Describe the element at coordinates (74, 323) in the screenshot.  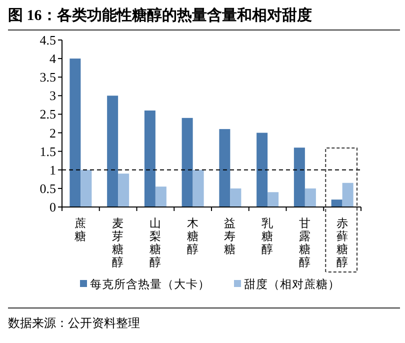
I see `source-note: 数据来源：公开资料整理` at that location.